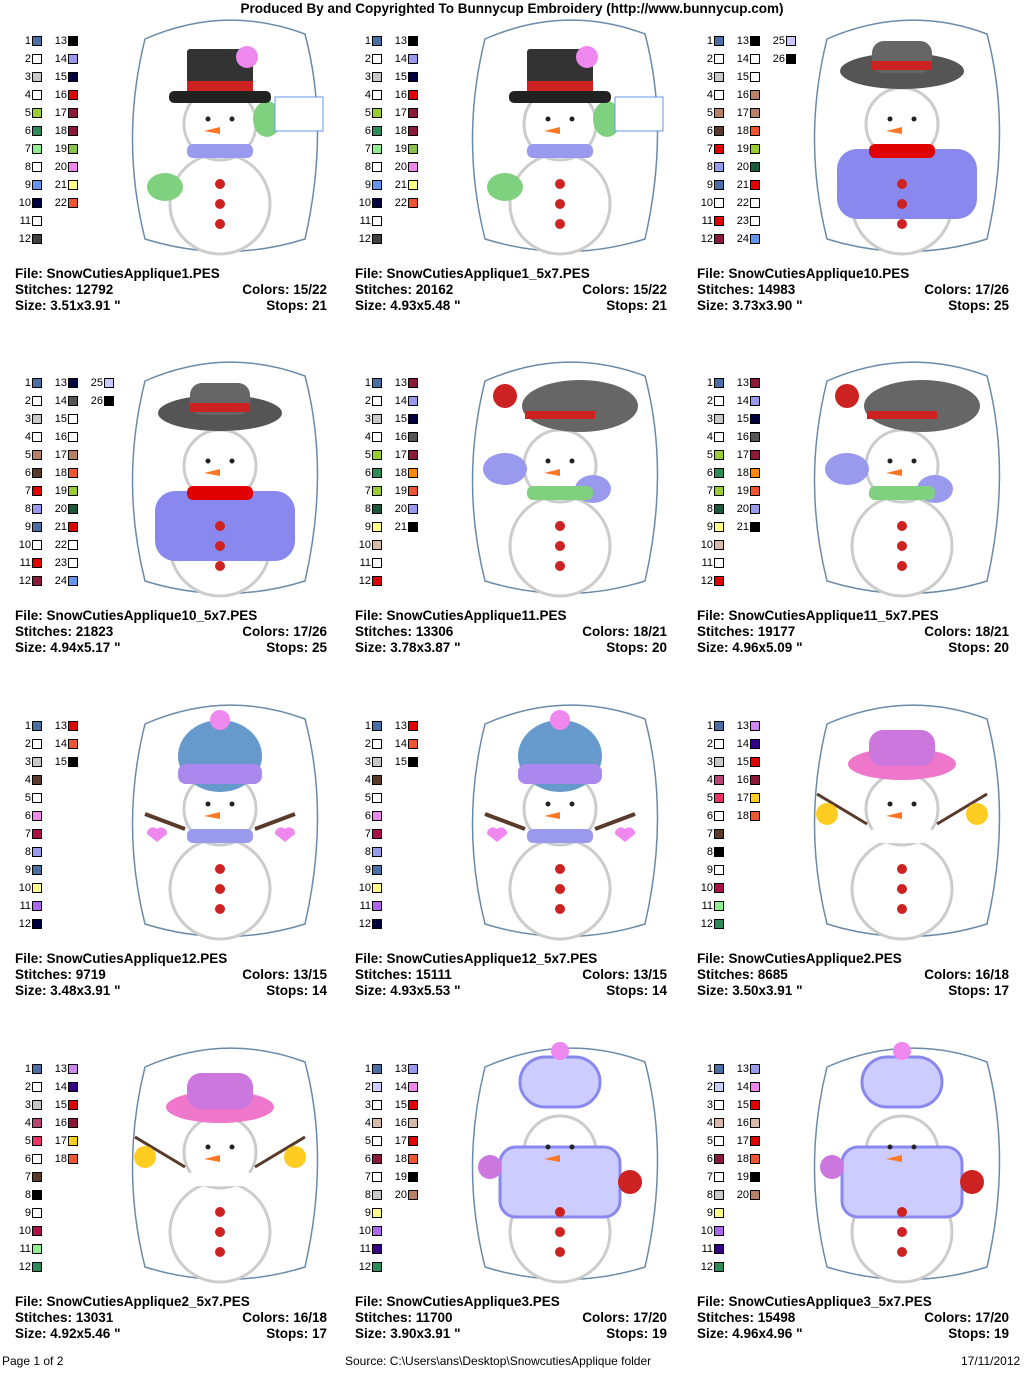 The width and height of the screenshot is (1024, 1377). Describe the element at coordinates (27, 95) in the screenshot. I see `color-number: 4` at that location.